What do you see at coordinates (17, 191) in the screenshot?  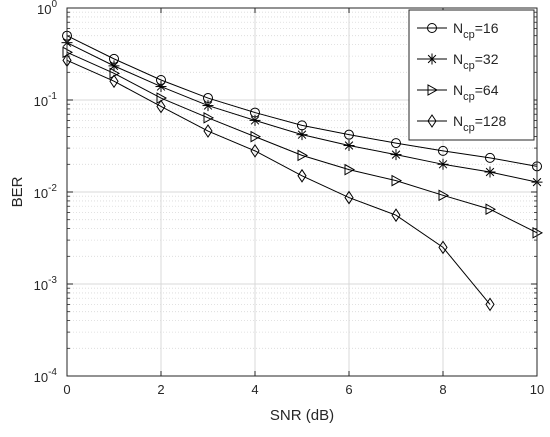 I see `y-axis-label: BER` at bounding box center [17, 191].